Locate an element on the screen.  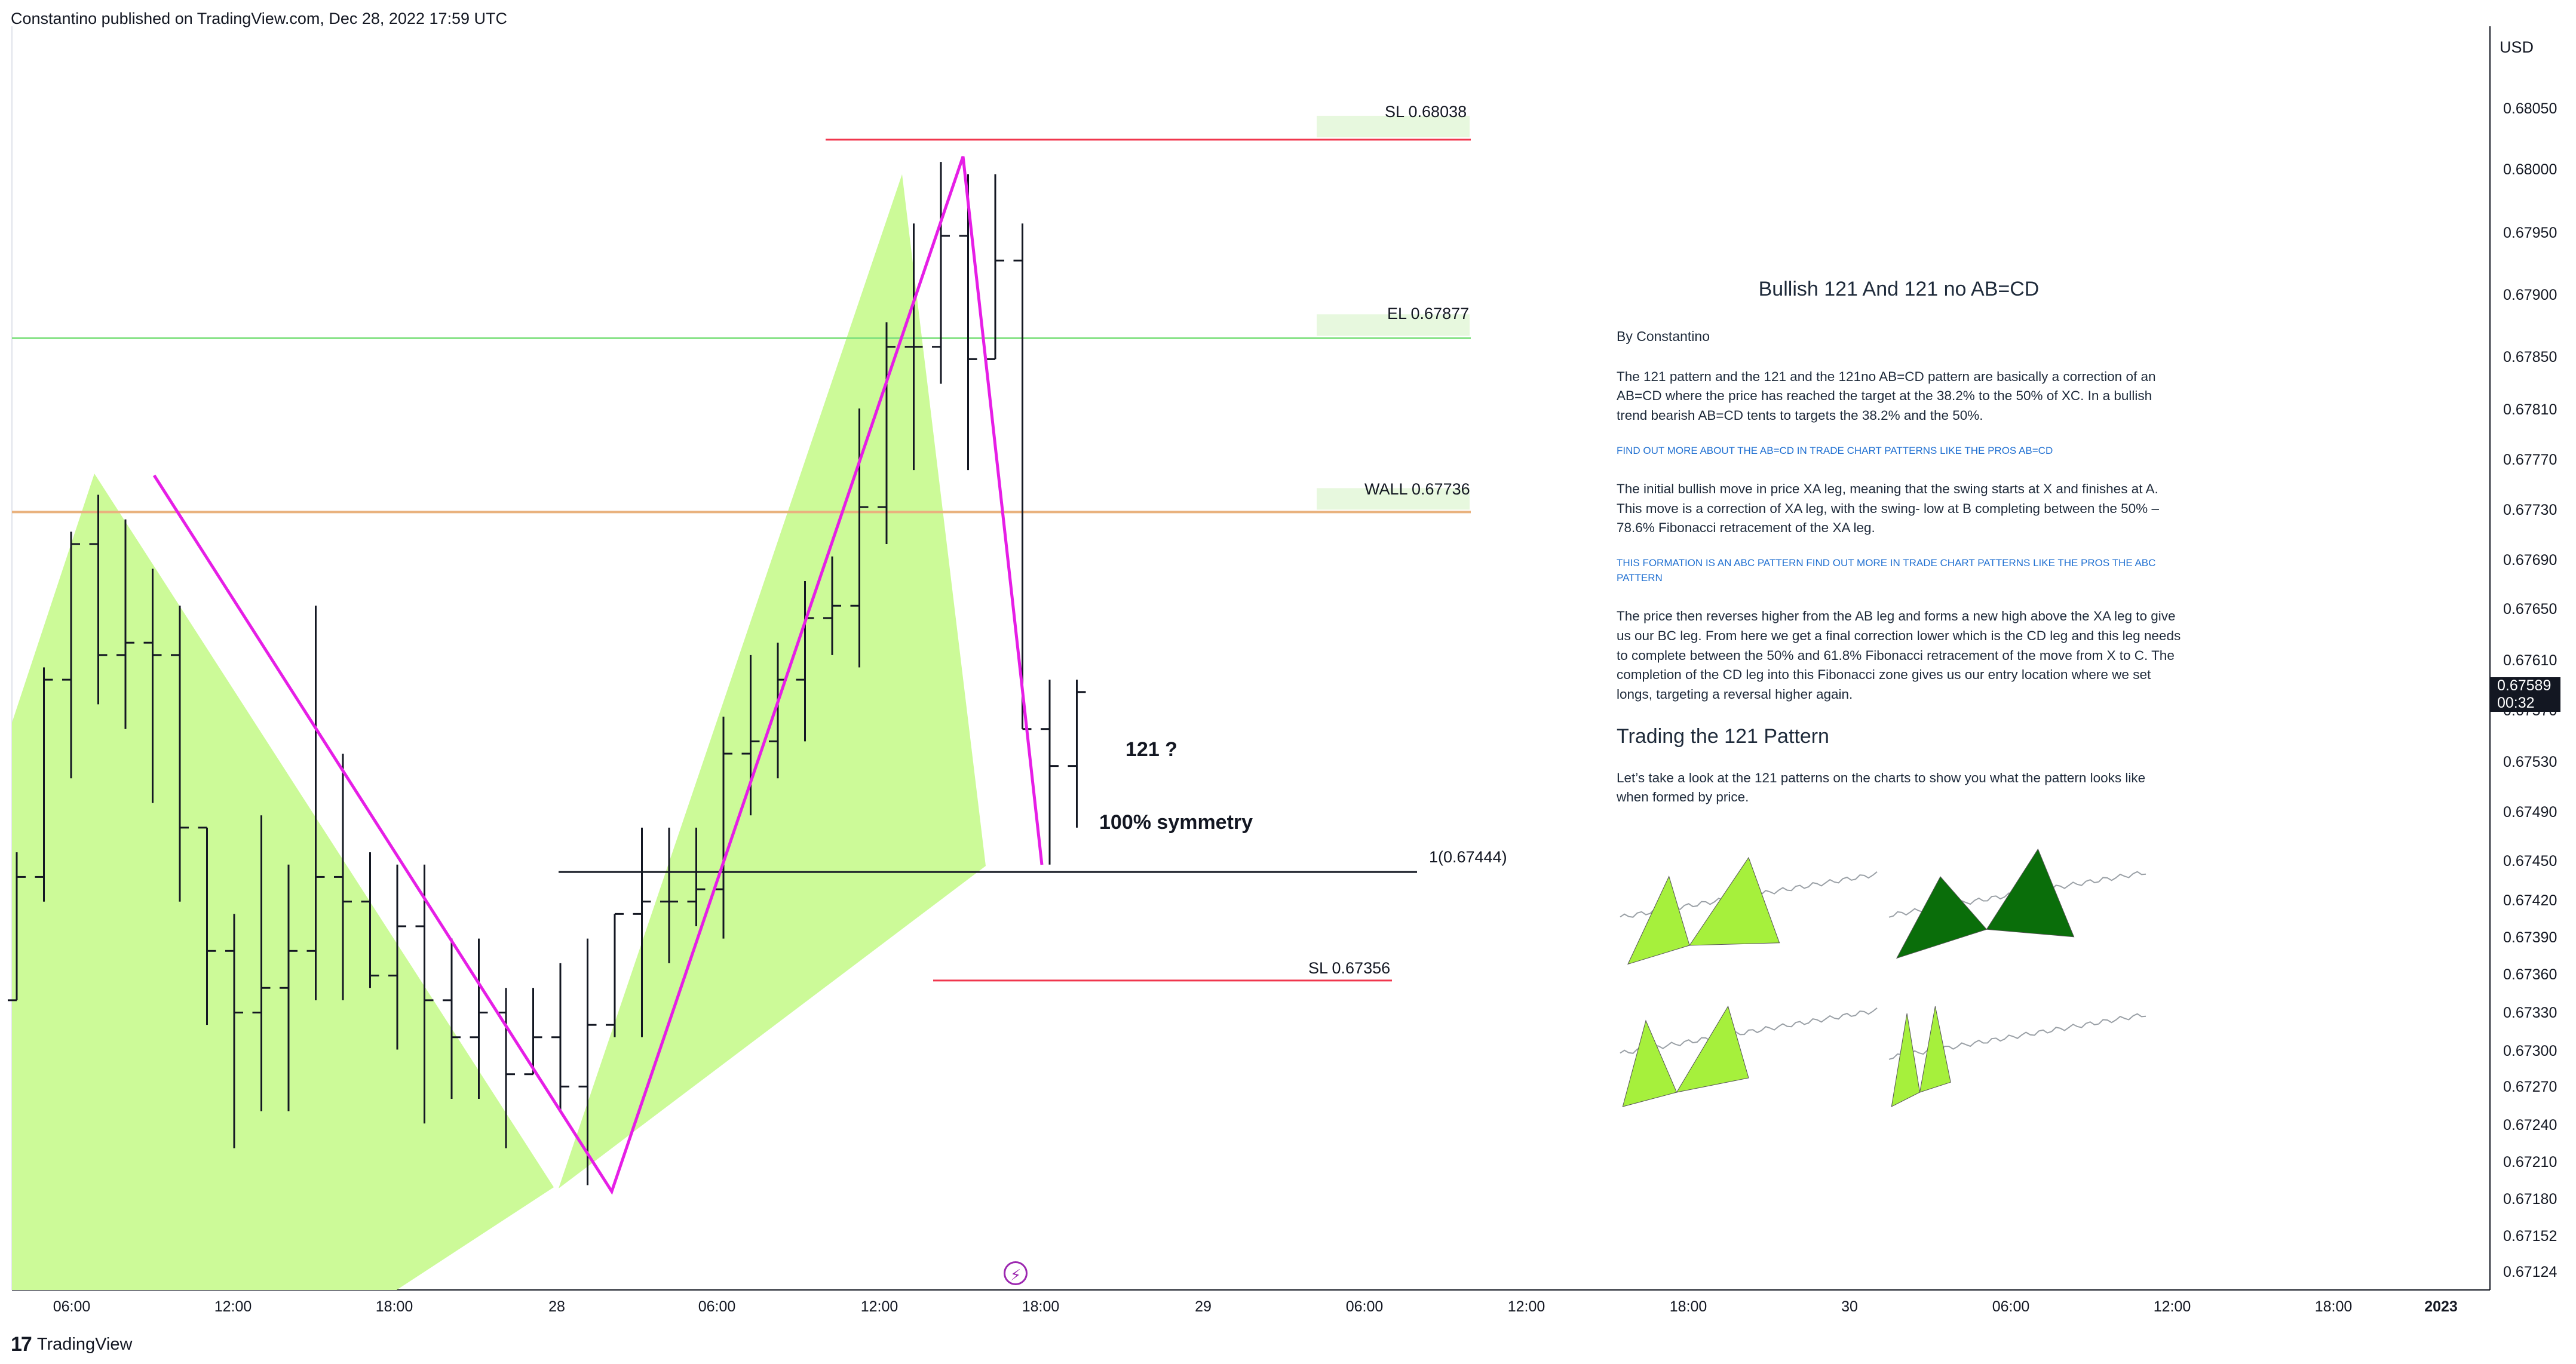
y-tick-label: 0.67300 is located at coordinates (2530, 1051).